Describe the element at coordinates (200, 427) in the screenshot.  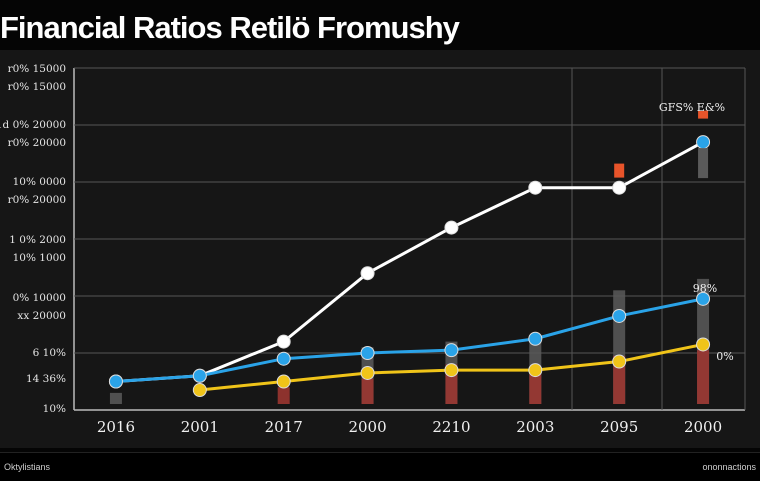
I see `x-tick-label: 2001` at that location.